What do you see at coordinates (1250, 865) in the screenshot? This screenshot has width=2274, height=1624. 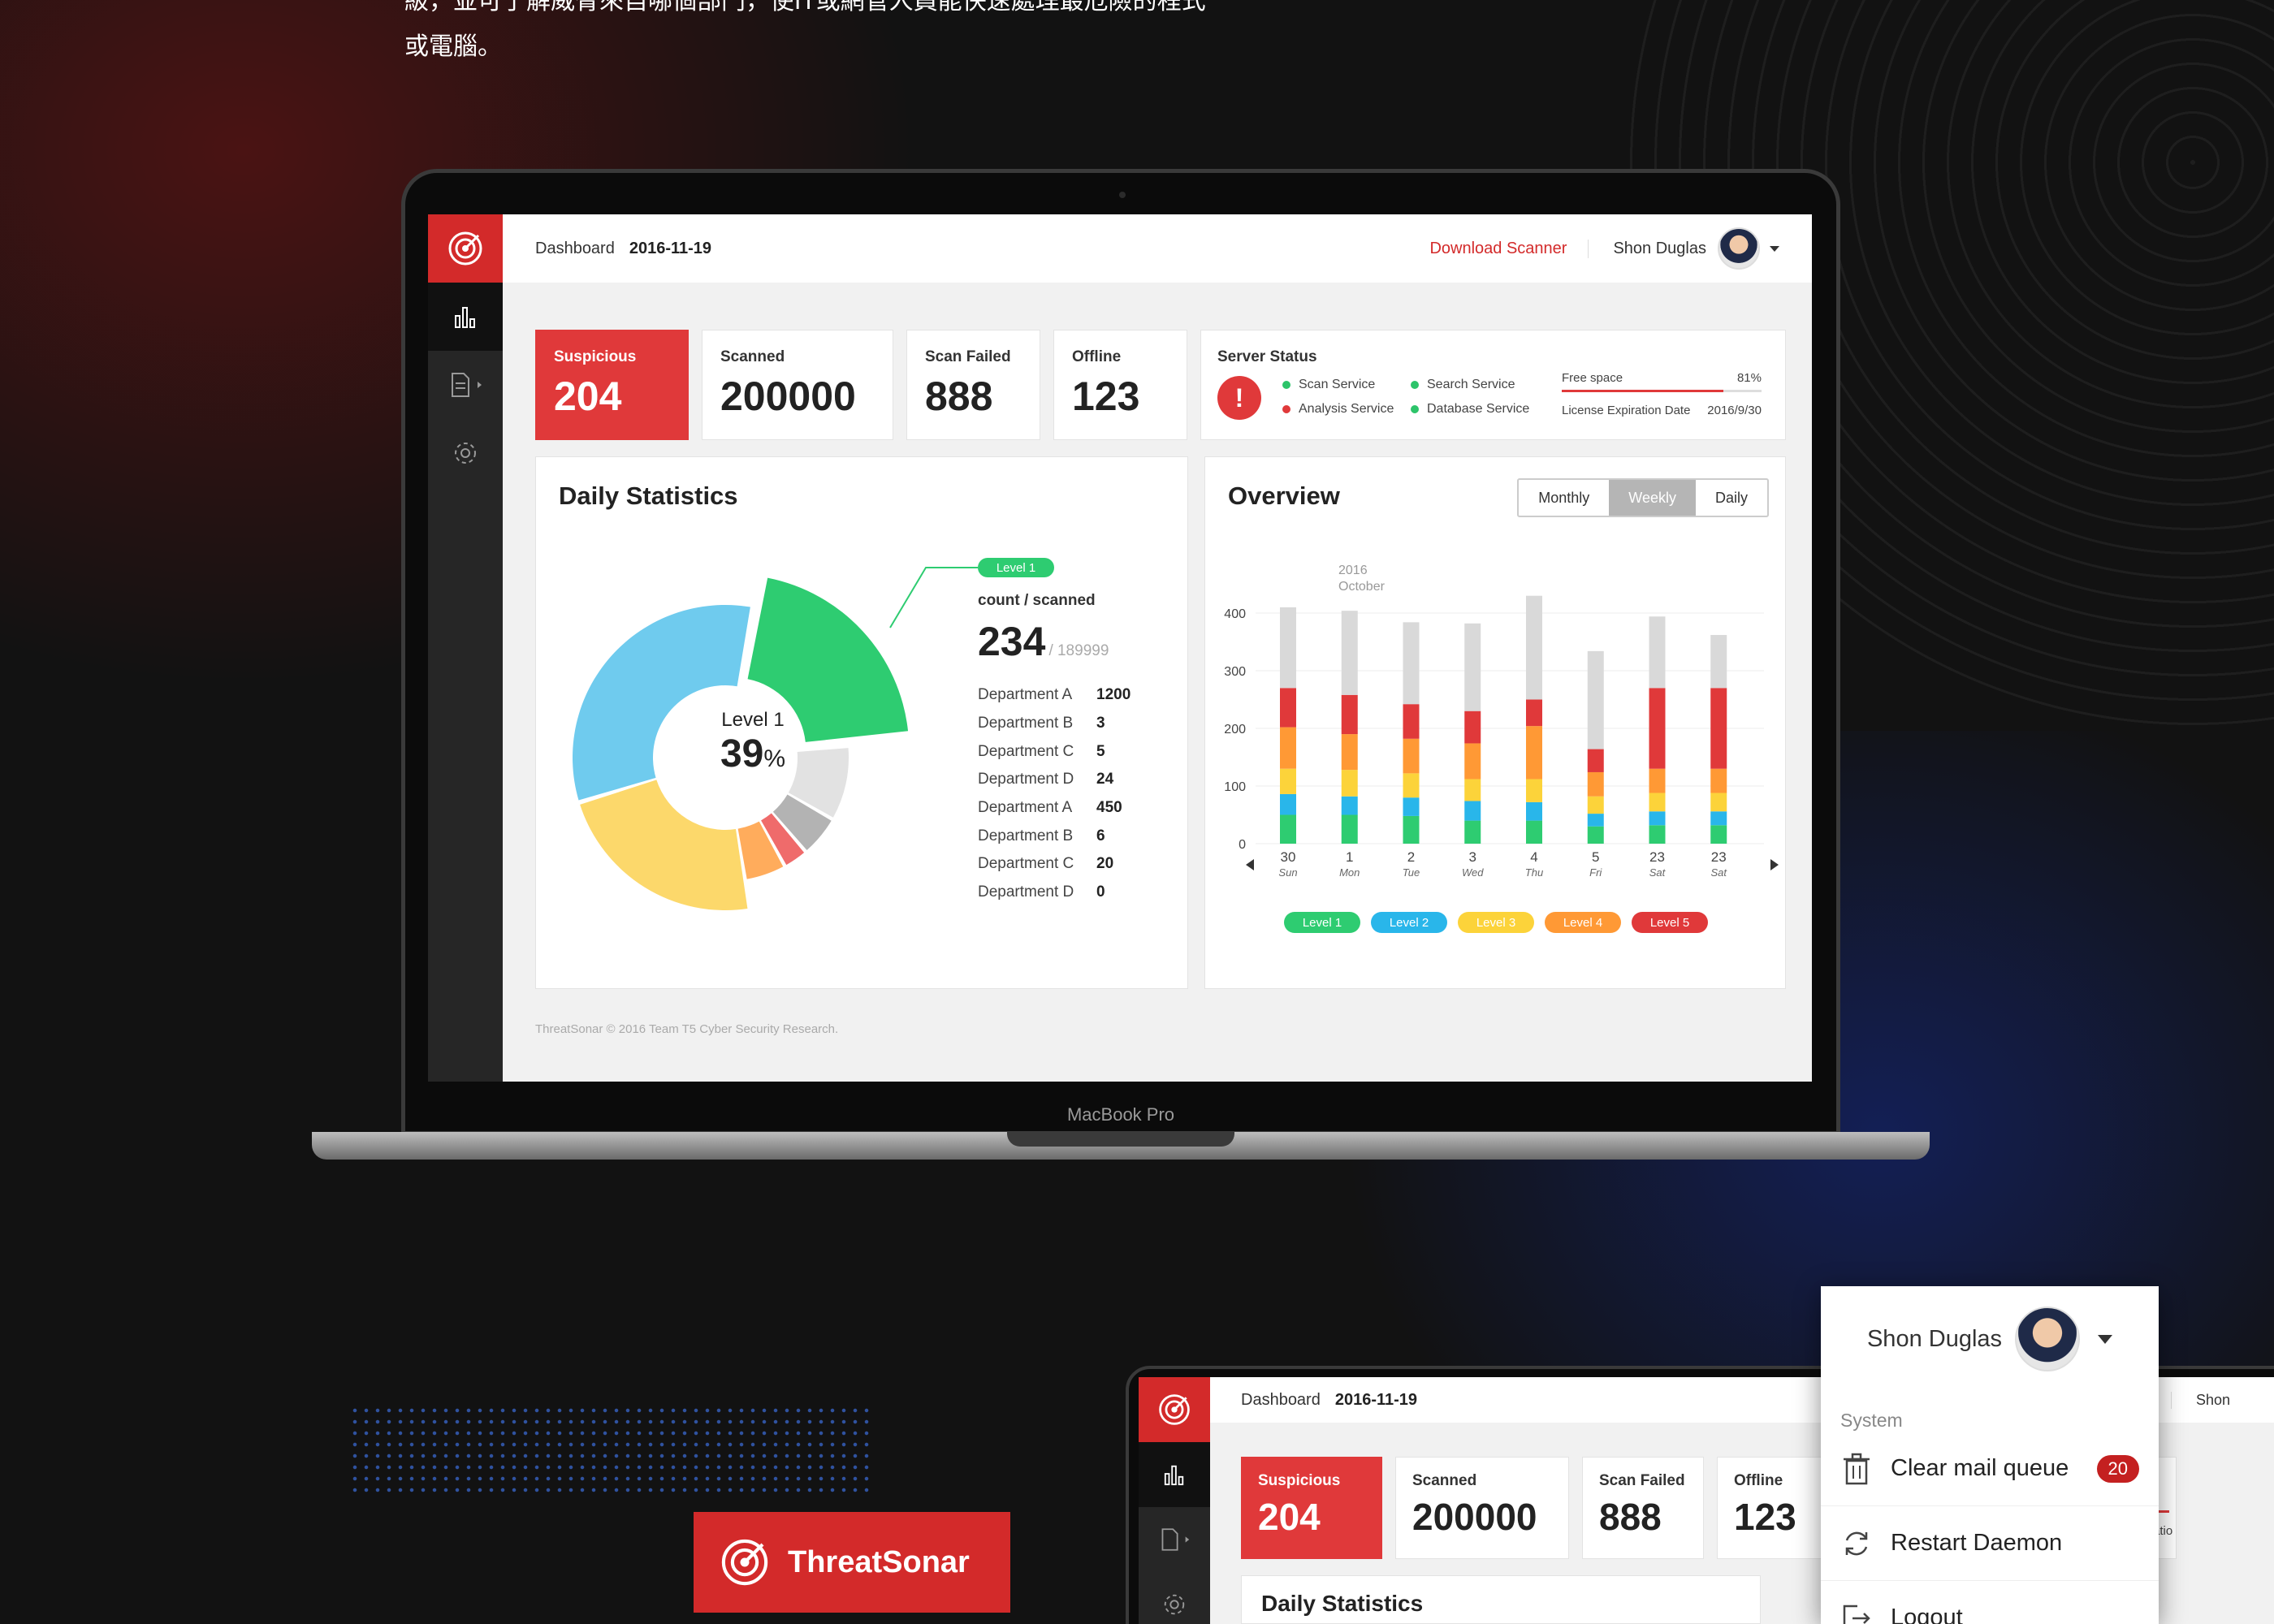 I see `chevron-left-icon` at bounding box center [1250, 865].